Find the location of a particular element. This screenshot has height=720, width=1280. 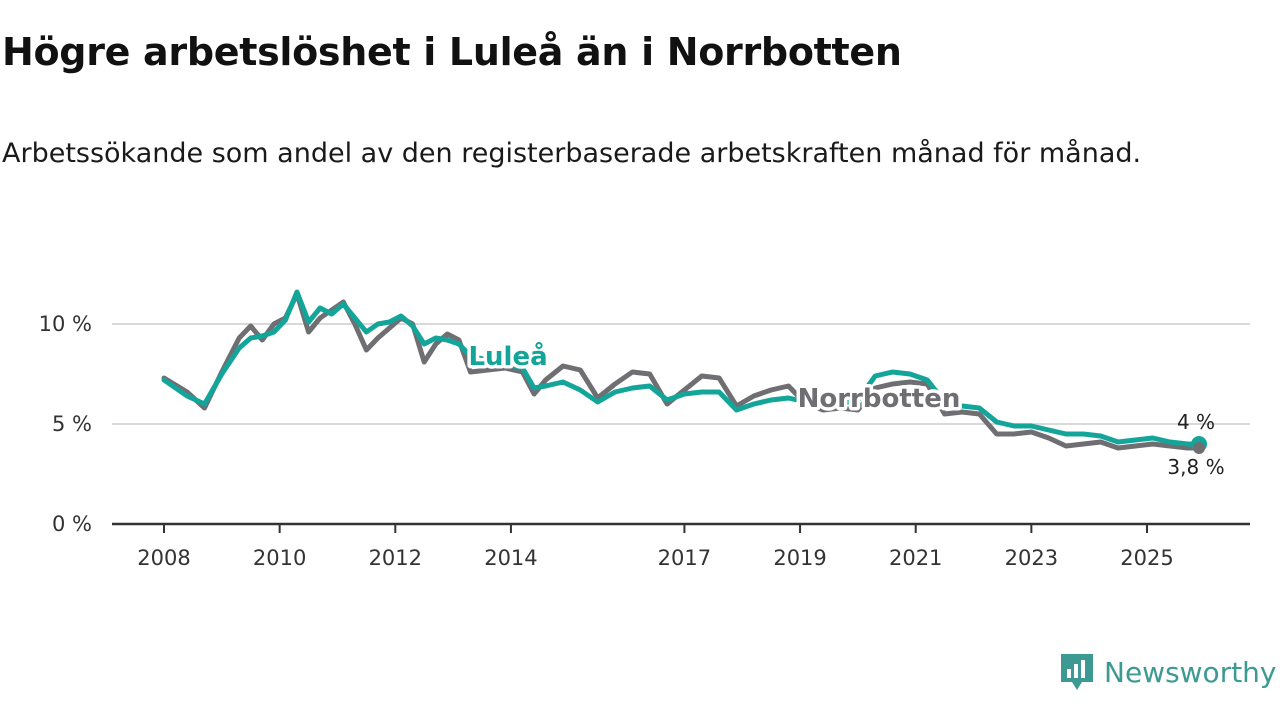

brand-logo: Newsworthy is located at coordinates (1167, 672).